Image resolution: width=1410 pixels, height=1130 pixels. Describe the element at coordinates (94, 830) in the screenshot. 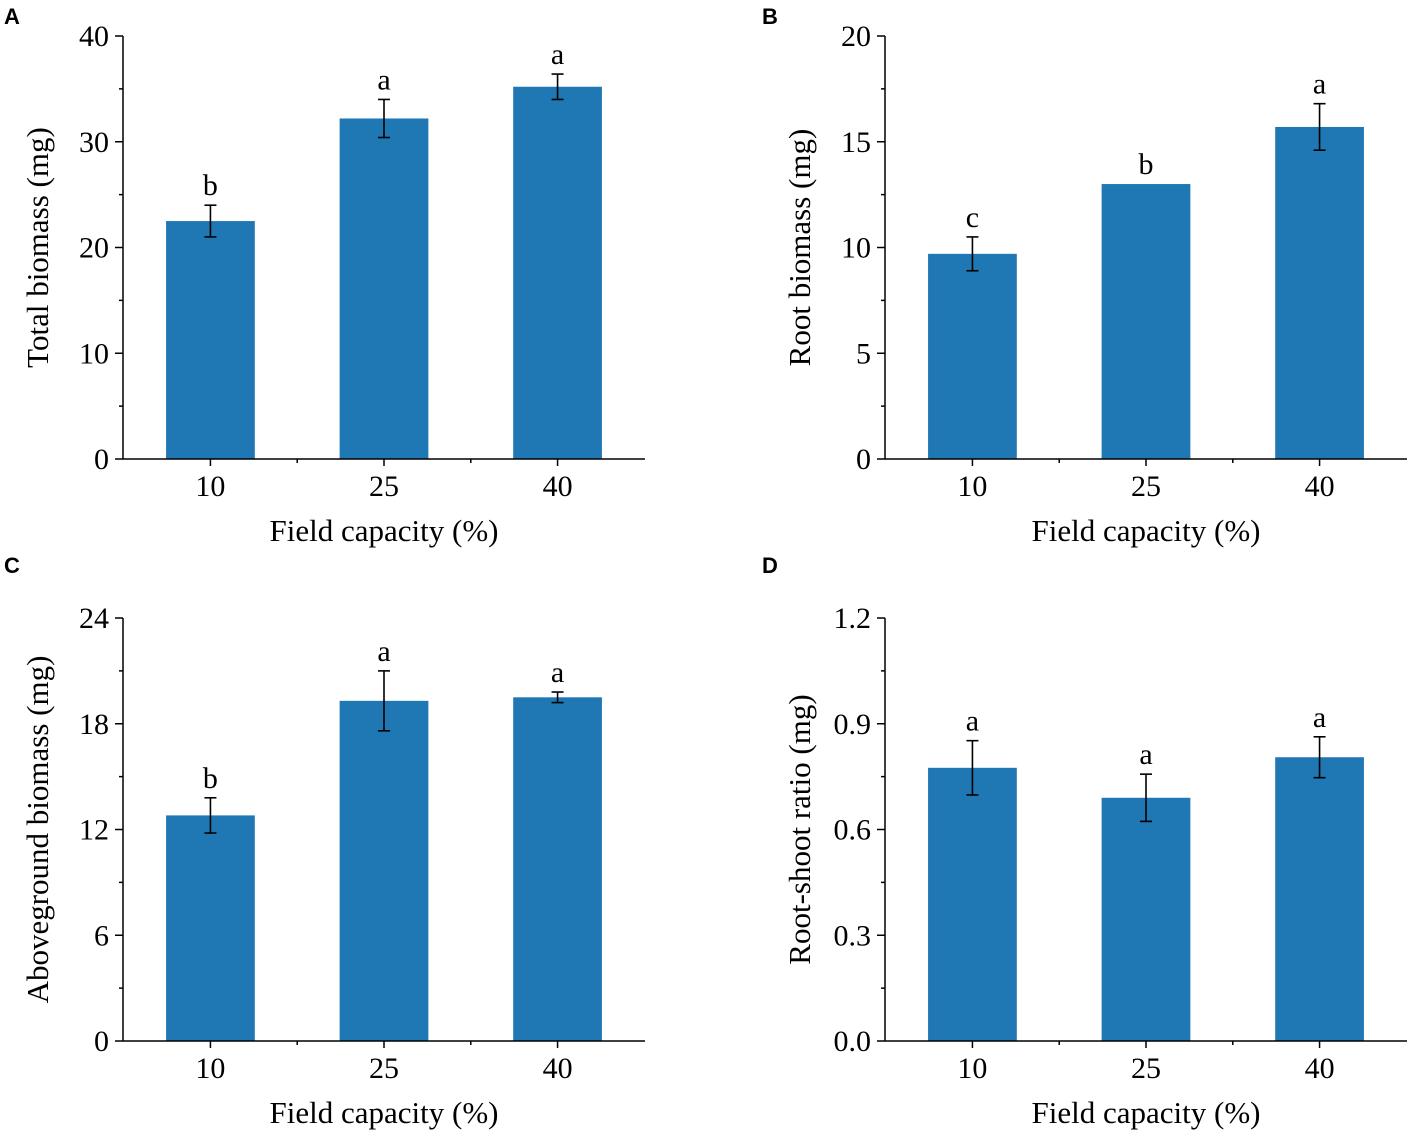

I see `y-tick-label: 12` at that location.